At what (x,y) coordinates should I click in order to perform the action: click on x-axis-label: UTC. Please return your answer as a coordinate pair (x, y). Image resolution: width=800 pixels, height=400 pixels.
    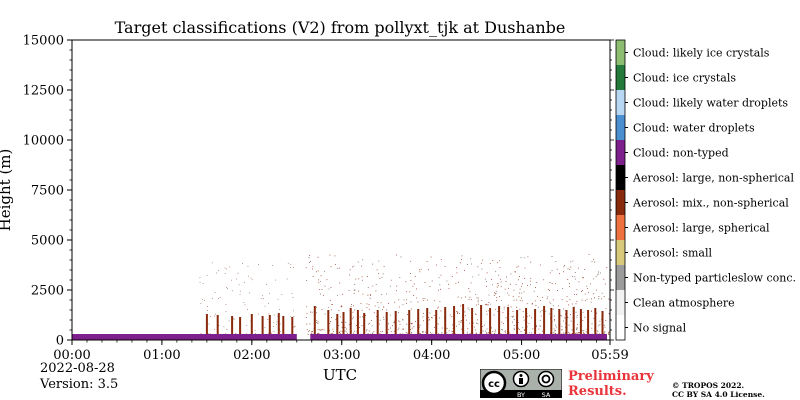
    Looking at the image, I should click on (340, 375).